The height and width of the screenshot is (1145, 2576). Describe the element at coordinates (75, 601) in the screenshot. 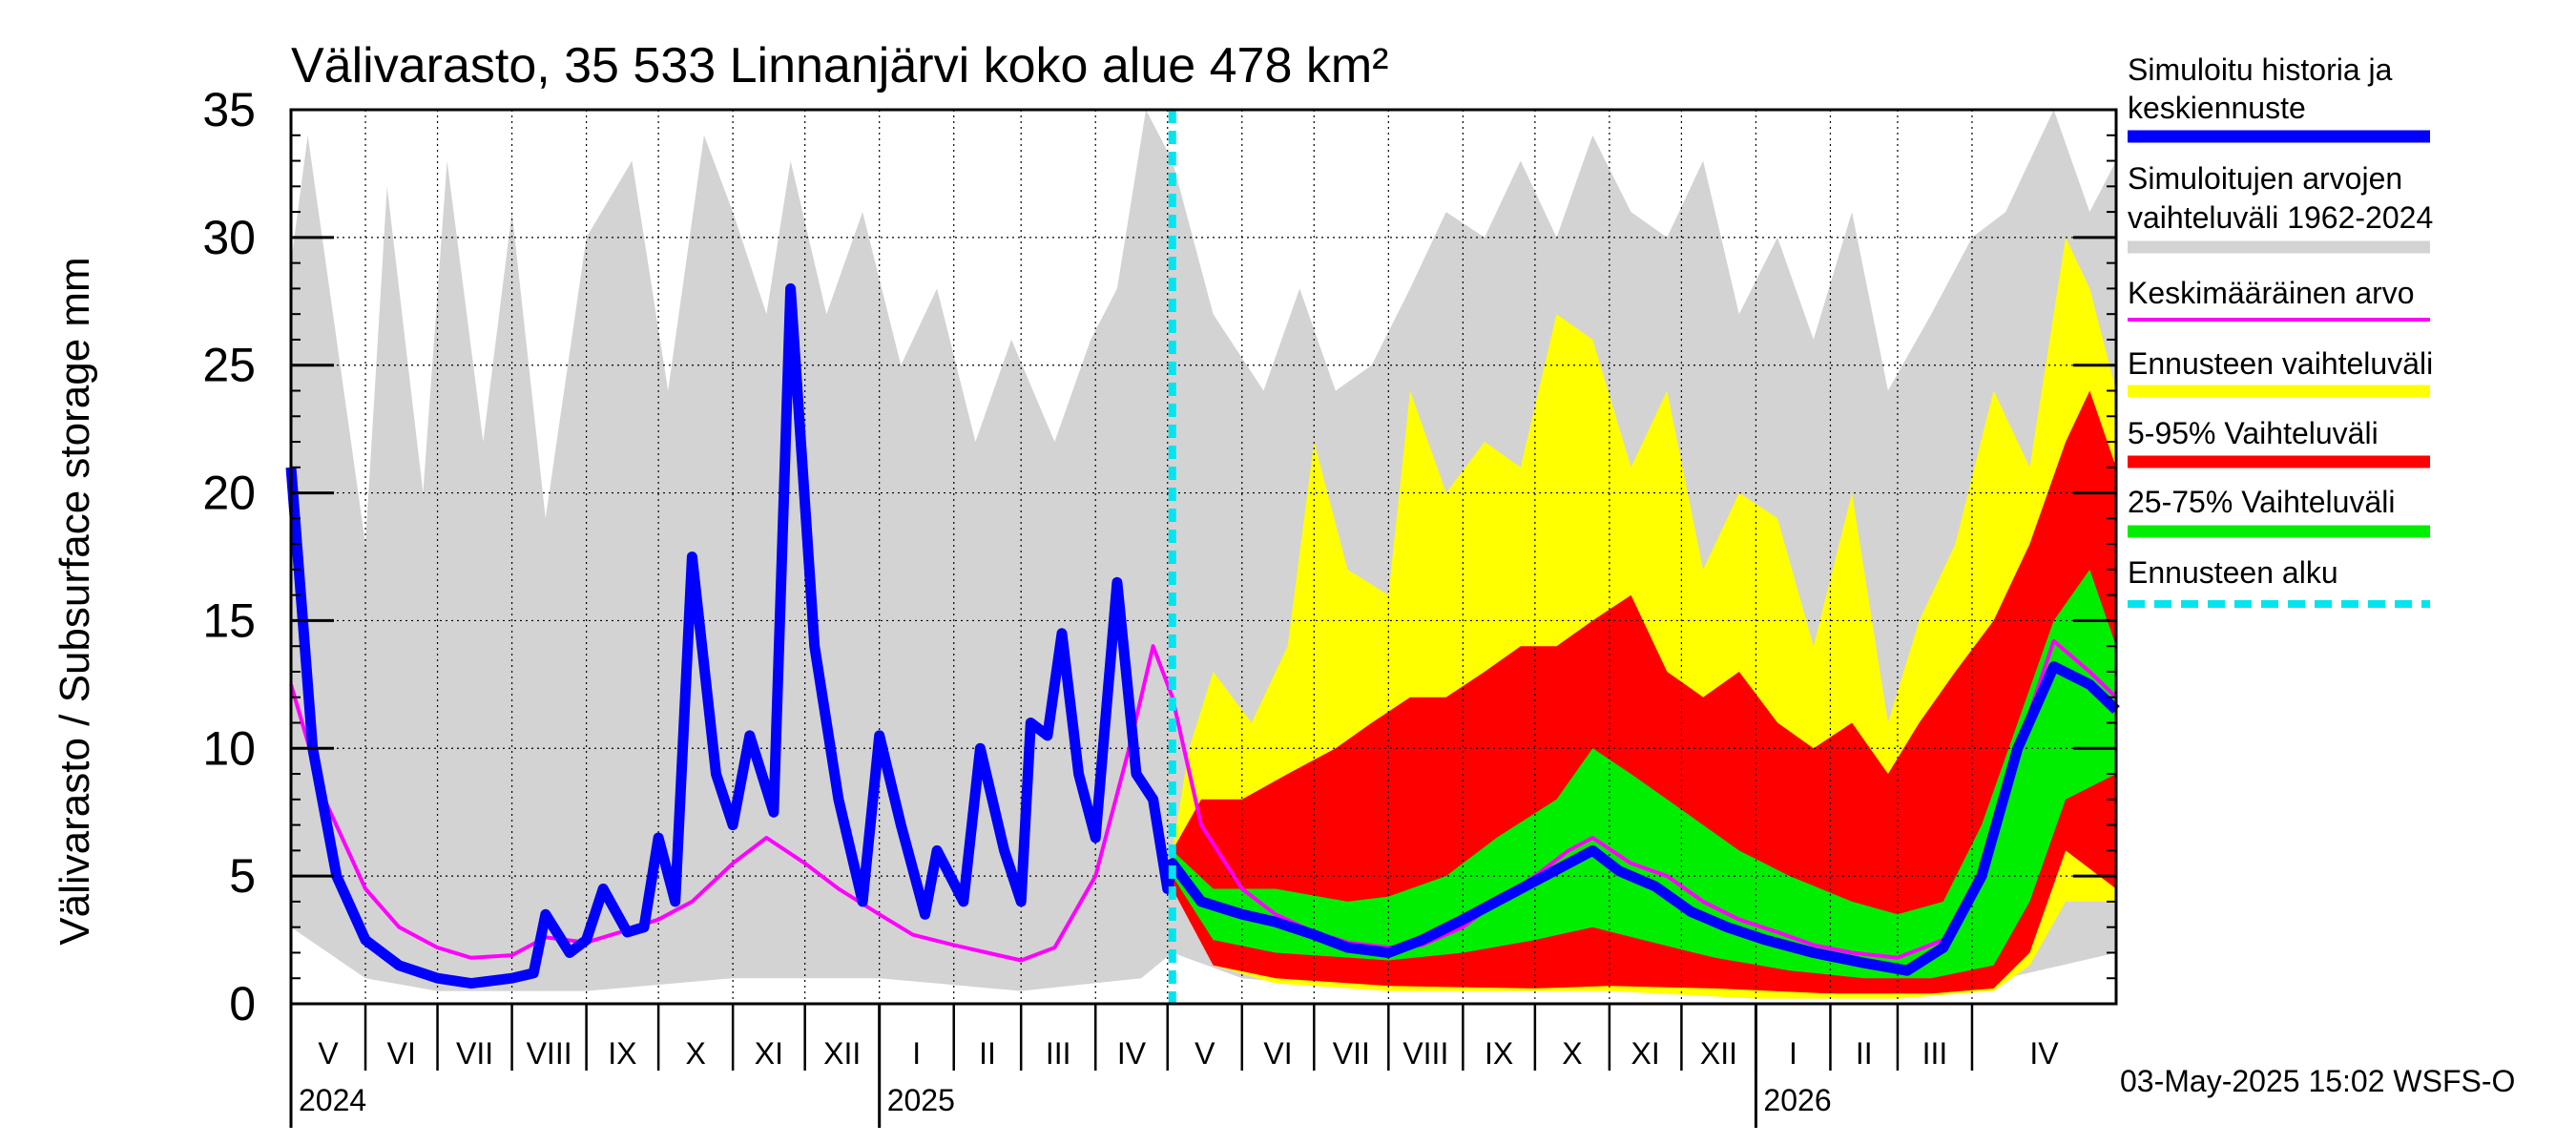

I see `y-axis-label: Välivarasto / Subsurface storage mm` at that location.